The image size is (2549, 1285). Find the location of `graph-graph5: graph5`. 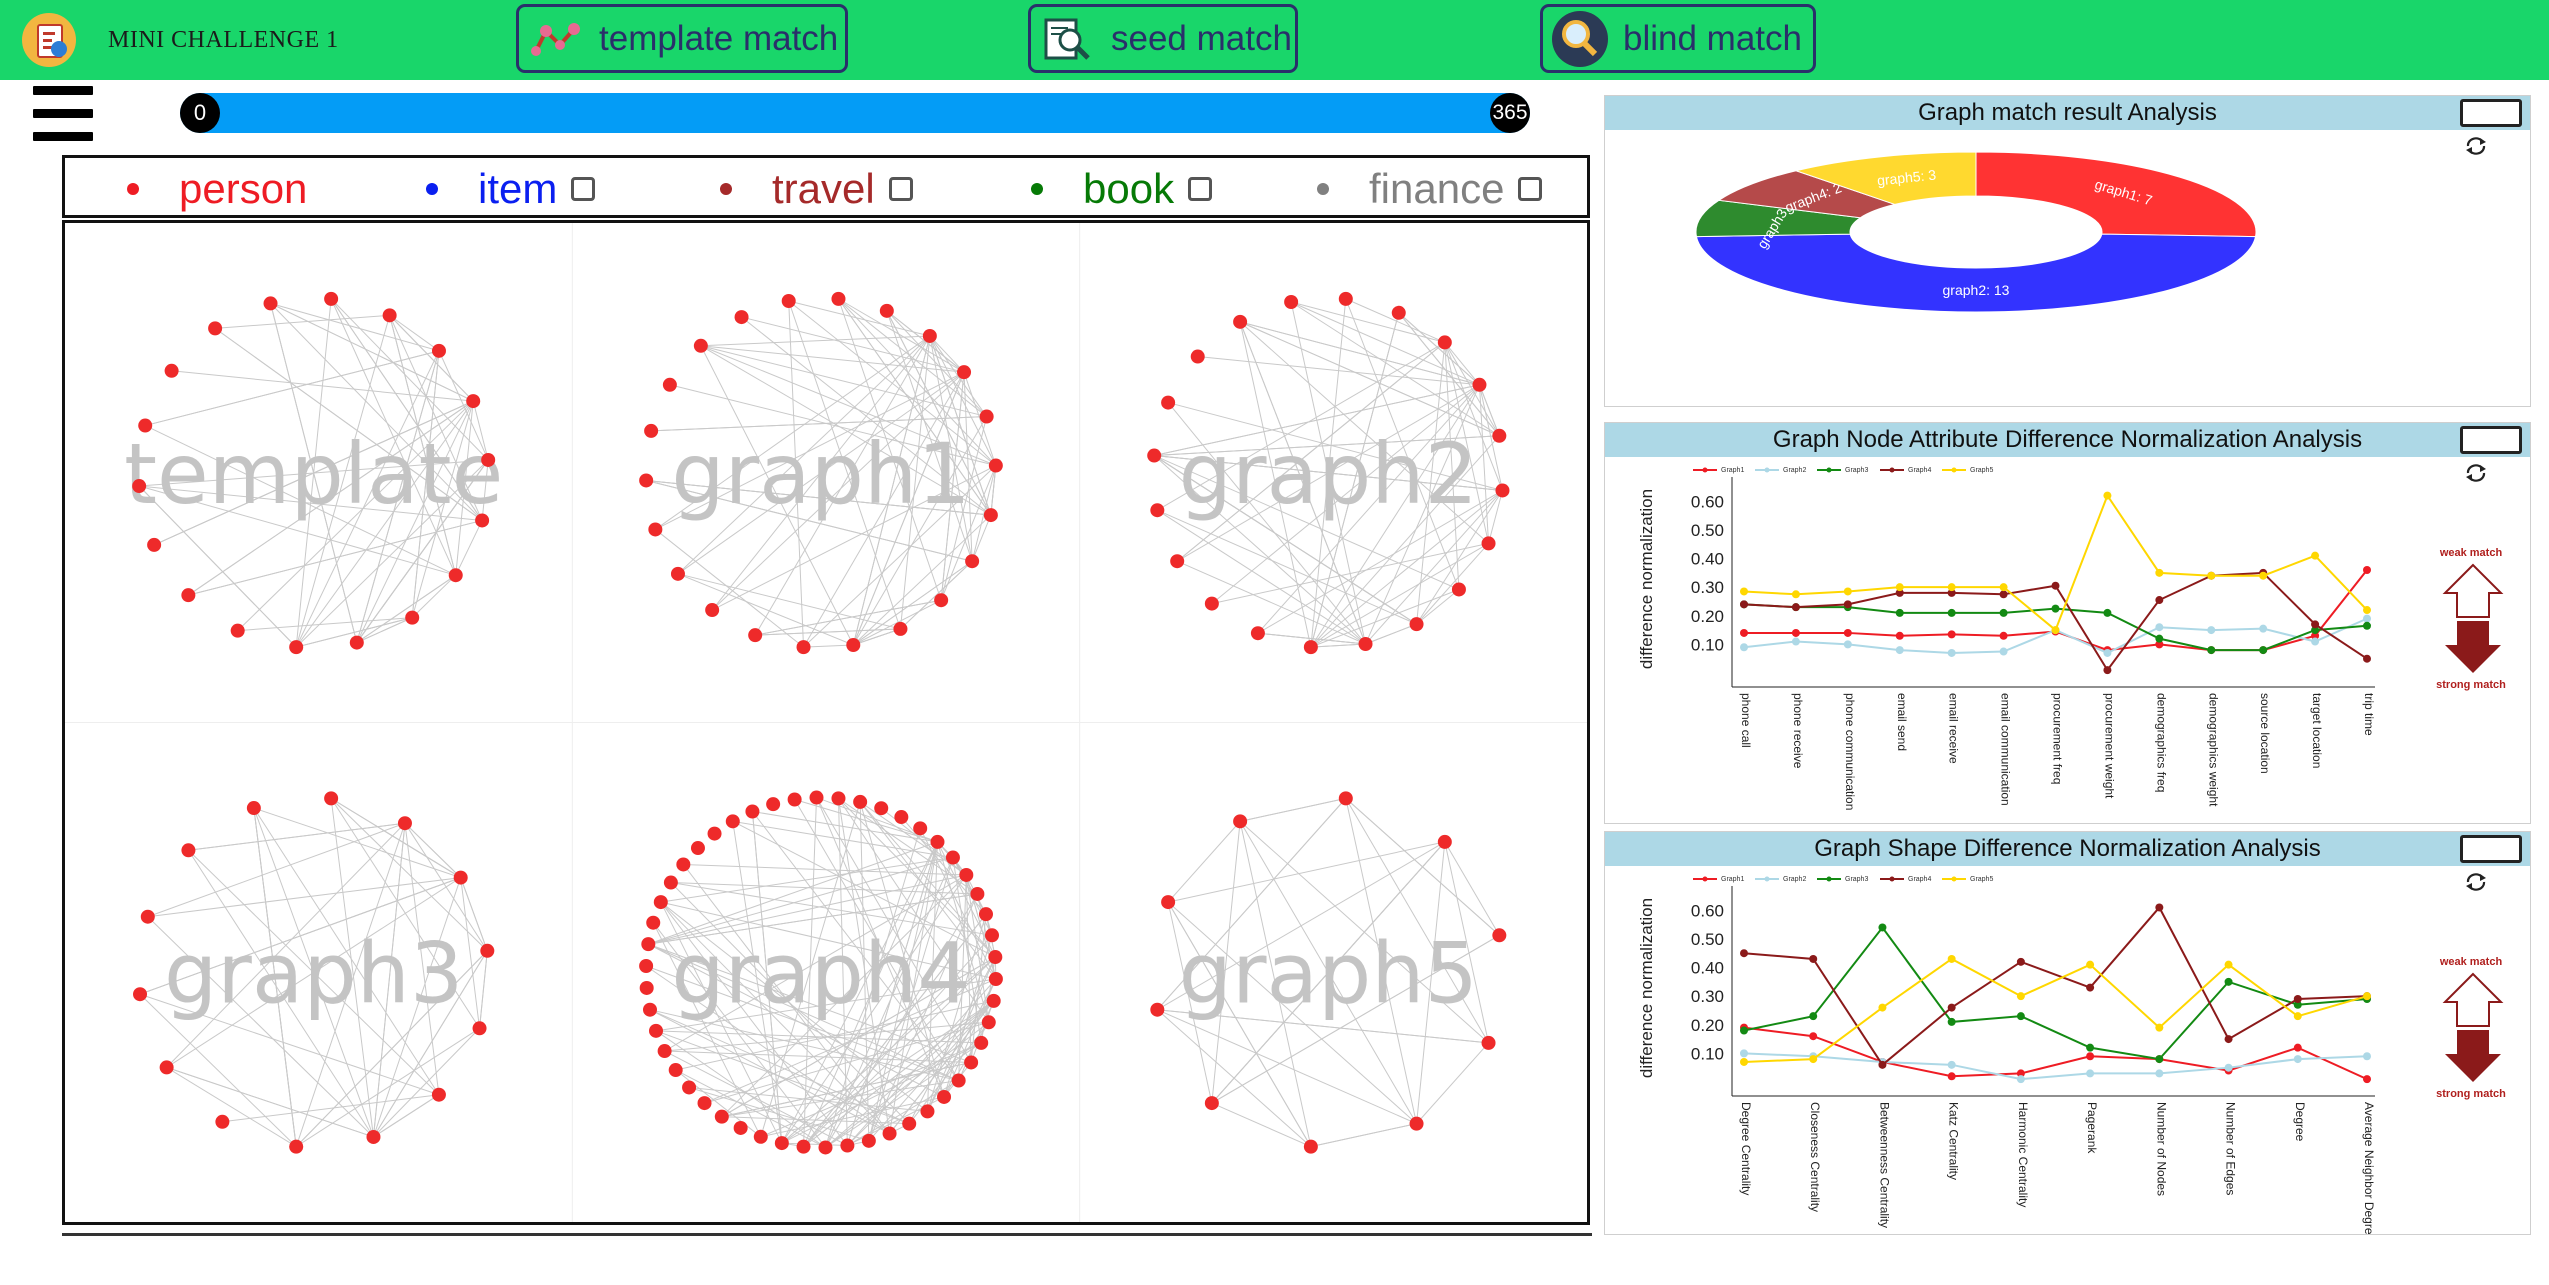

graph-graph5: graph5 is located at coordinates (1328, 972).